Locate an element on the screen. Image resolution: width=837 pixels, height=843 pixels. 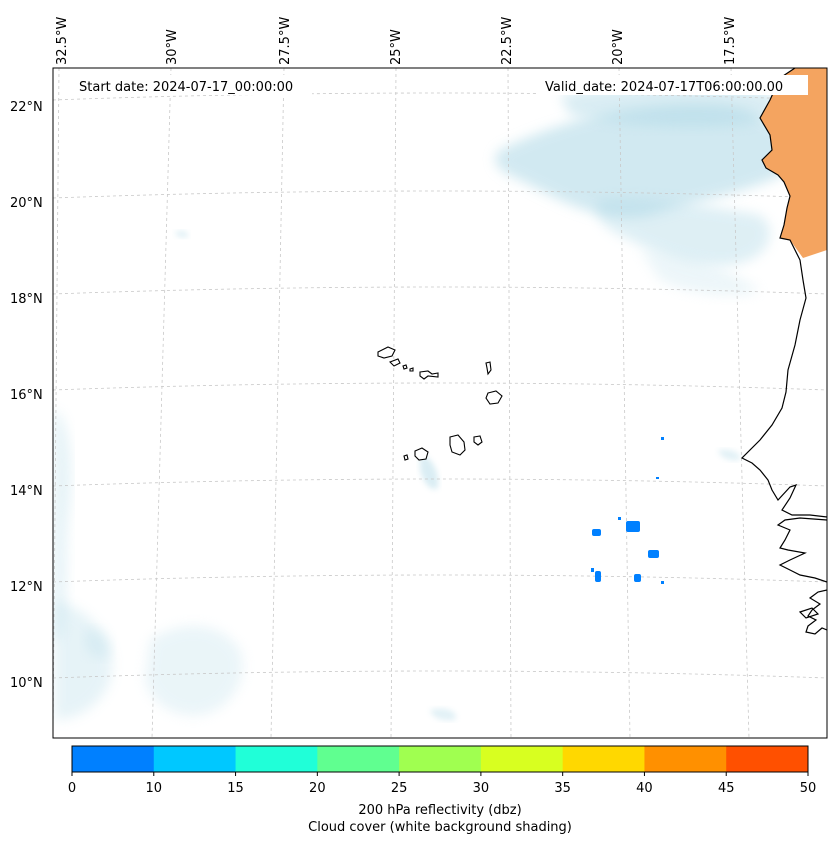
colorbar-tick-label: 35 is located at coordinates (562, 788).